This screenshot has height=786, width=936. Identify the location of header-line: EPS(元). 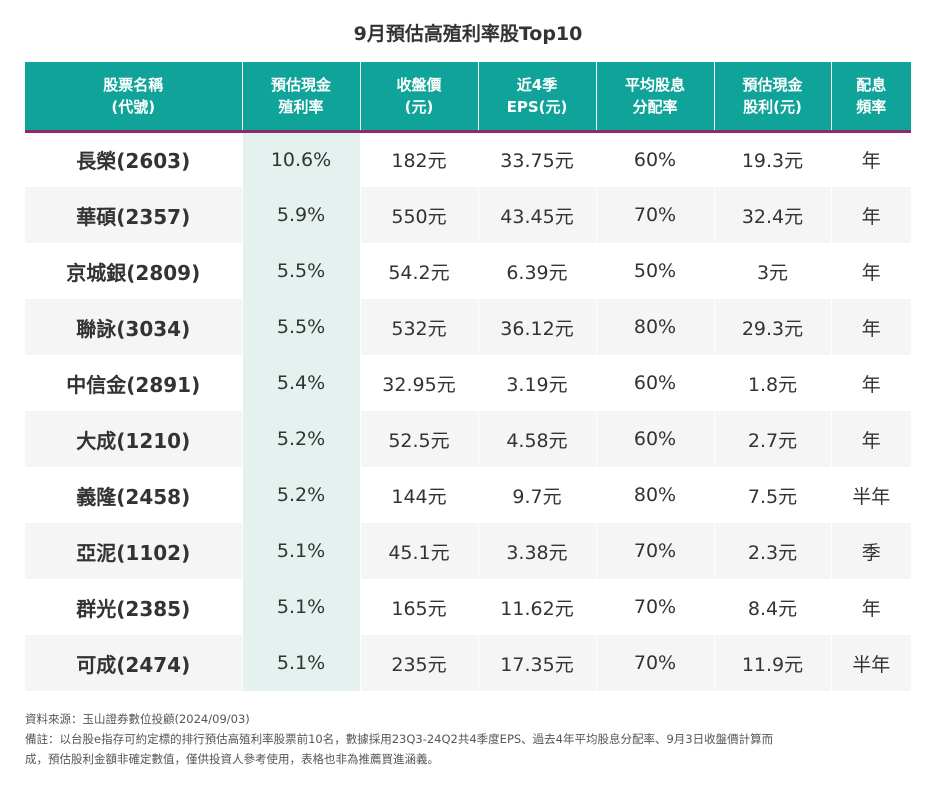
(537, 106).